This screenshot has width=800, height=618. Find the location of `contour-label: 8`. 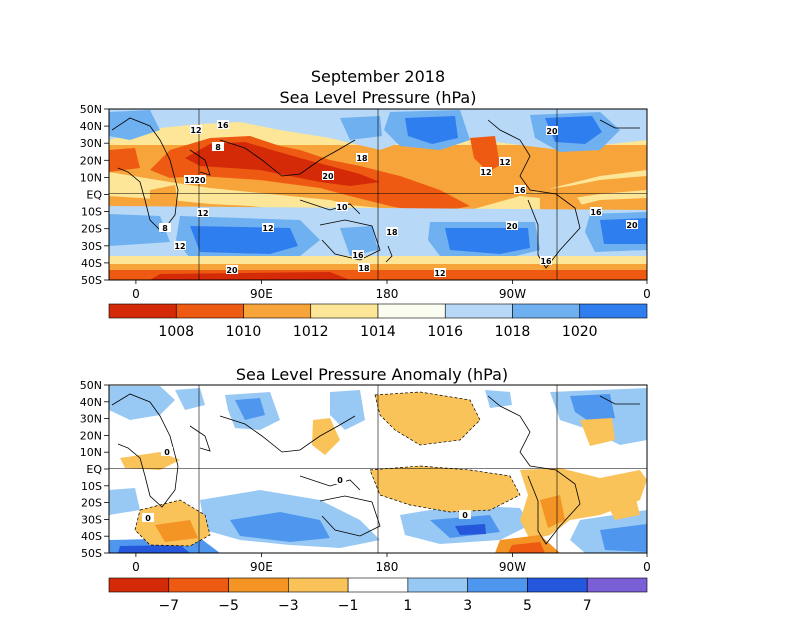

contour-label: 8 is located at coordinates (218, 147).